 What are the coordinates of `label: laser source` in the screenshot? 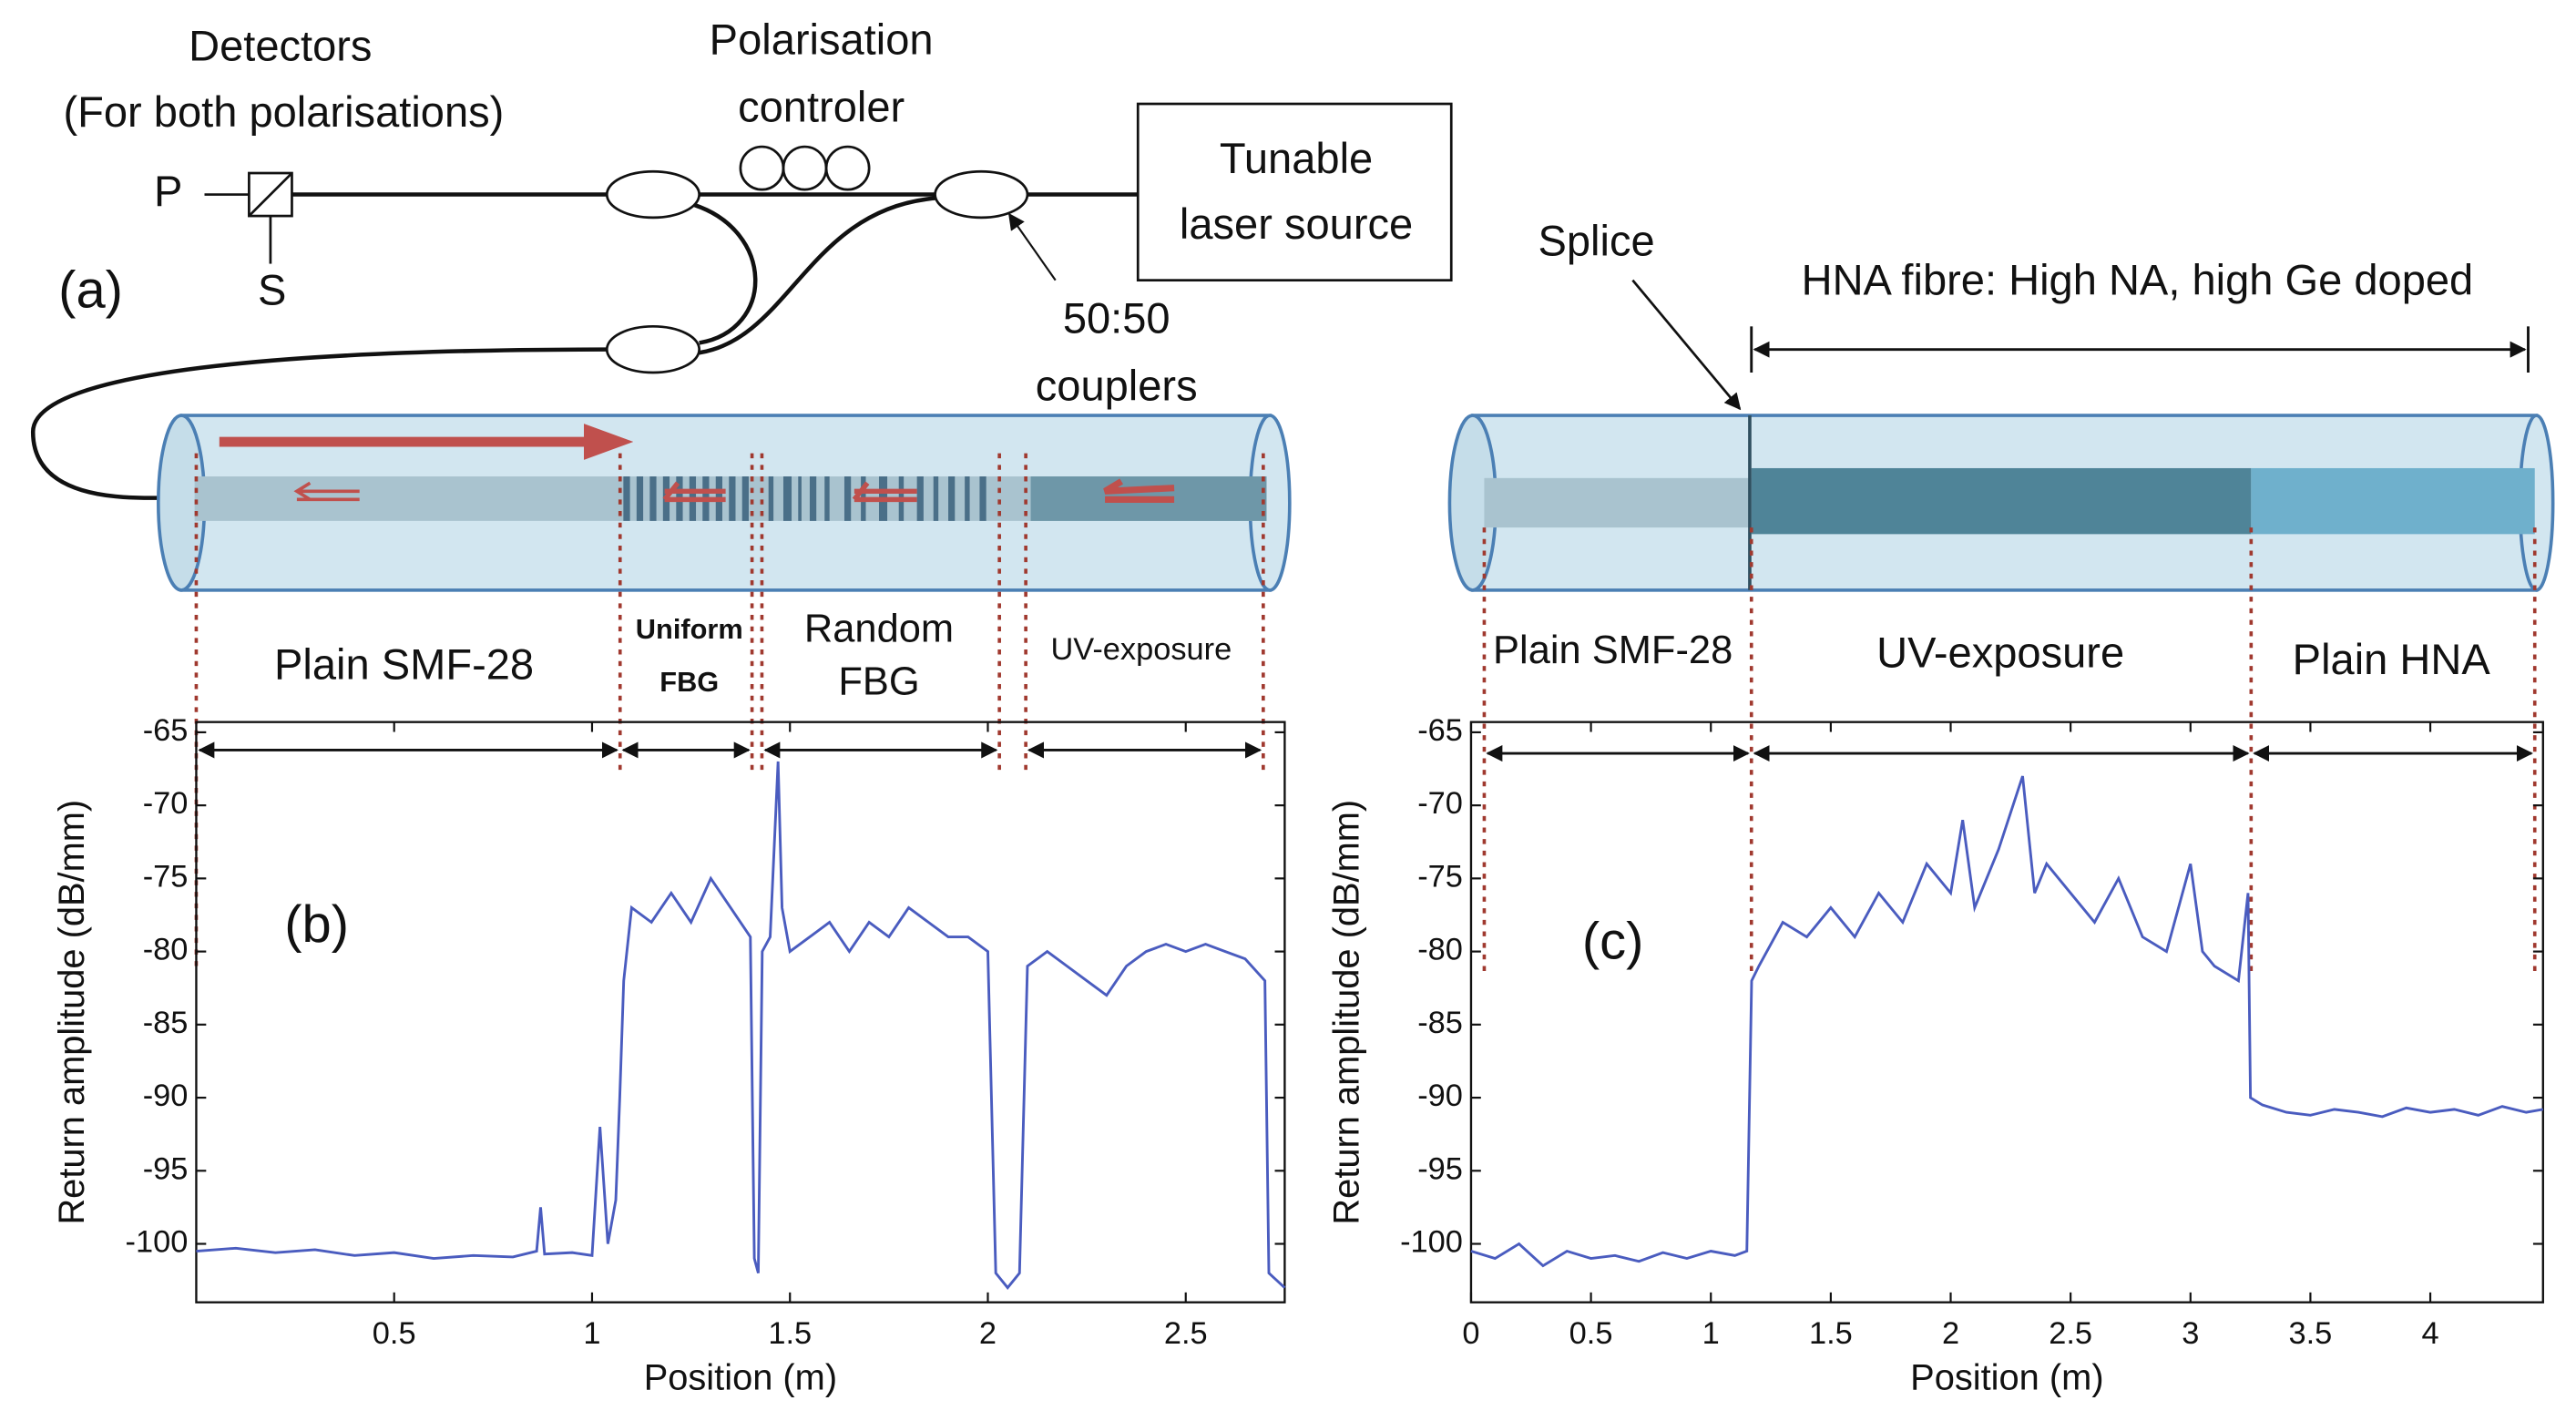 It's located at (1296, 223).